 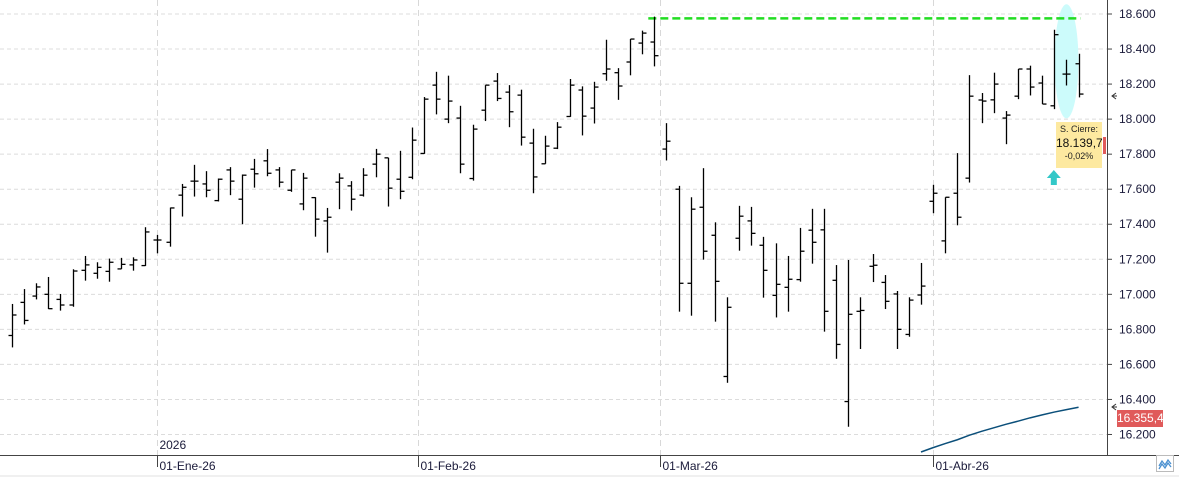 I want to click on bottom-scrollbar, so click(x=589, y=476).